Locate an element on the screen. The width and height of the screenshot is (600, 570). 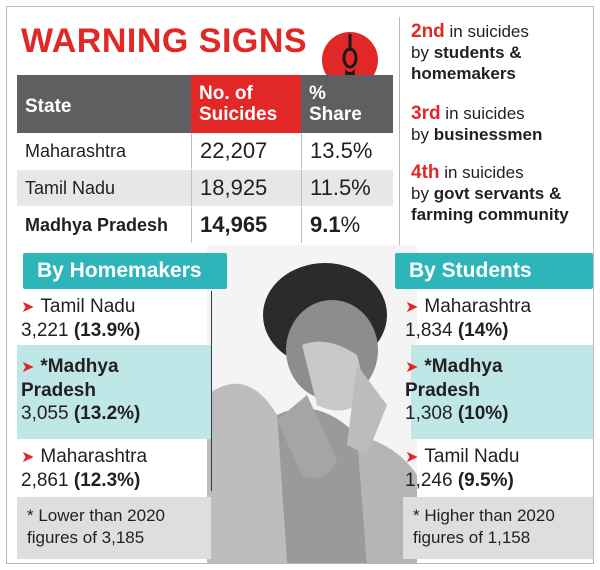
ranking-ordinal: 4th is located at coordinates (425, 172).